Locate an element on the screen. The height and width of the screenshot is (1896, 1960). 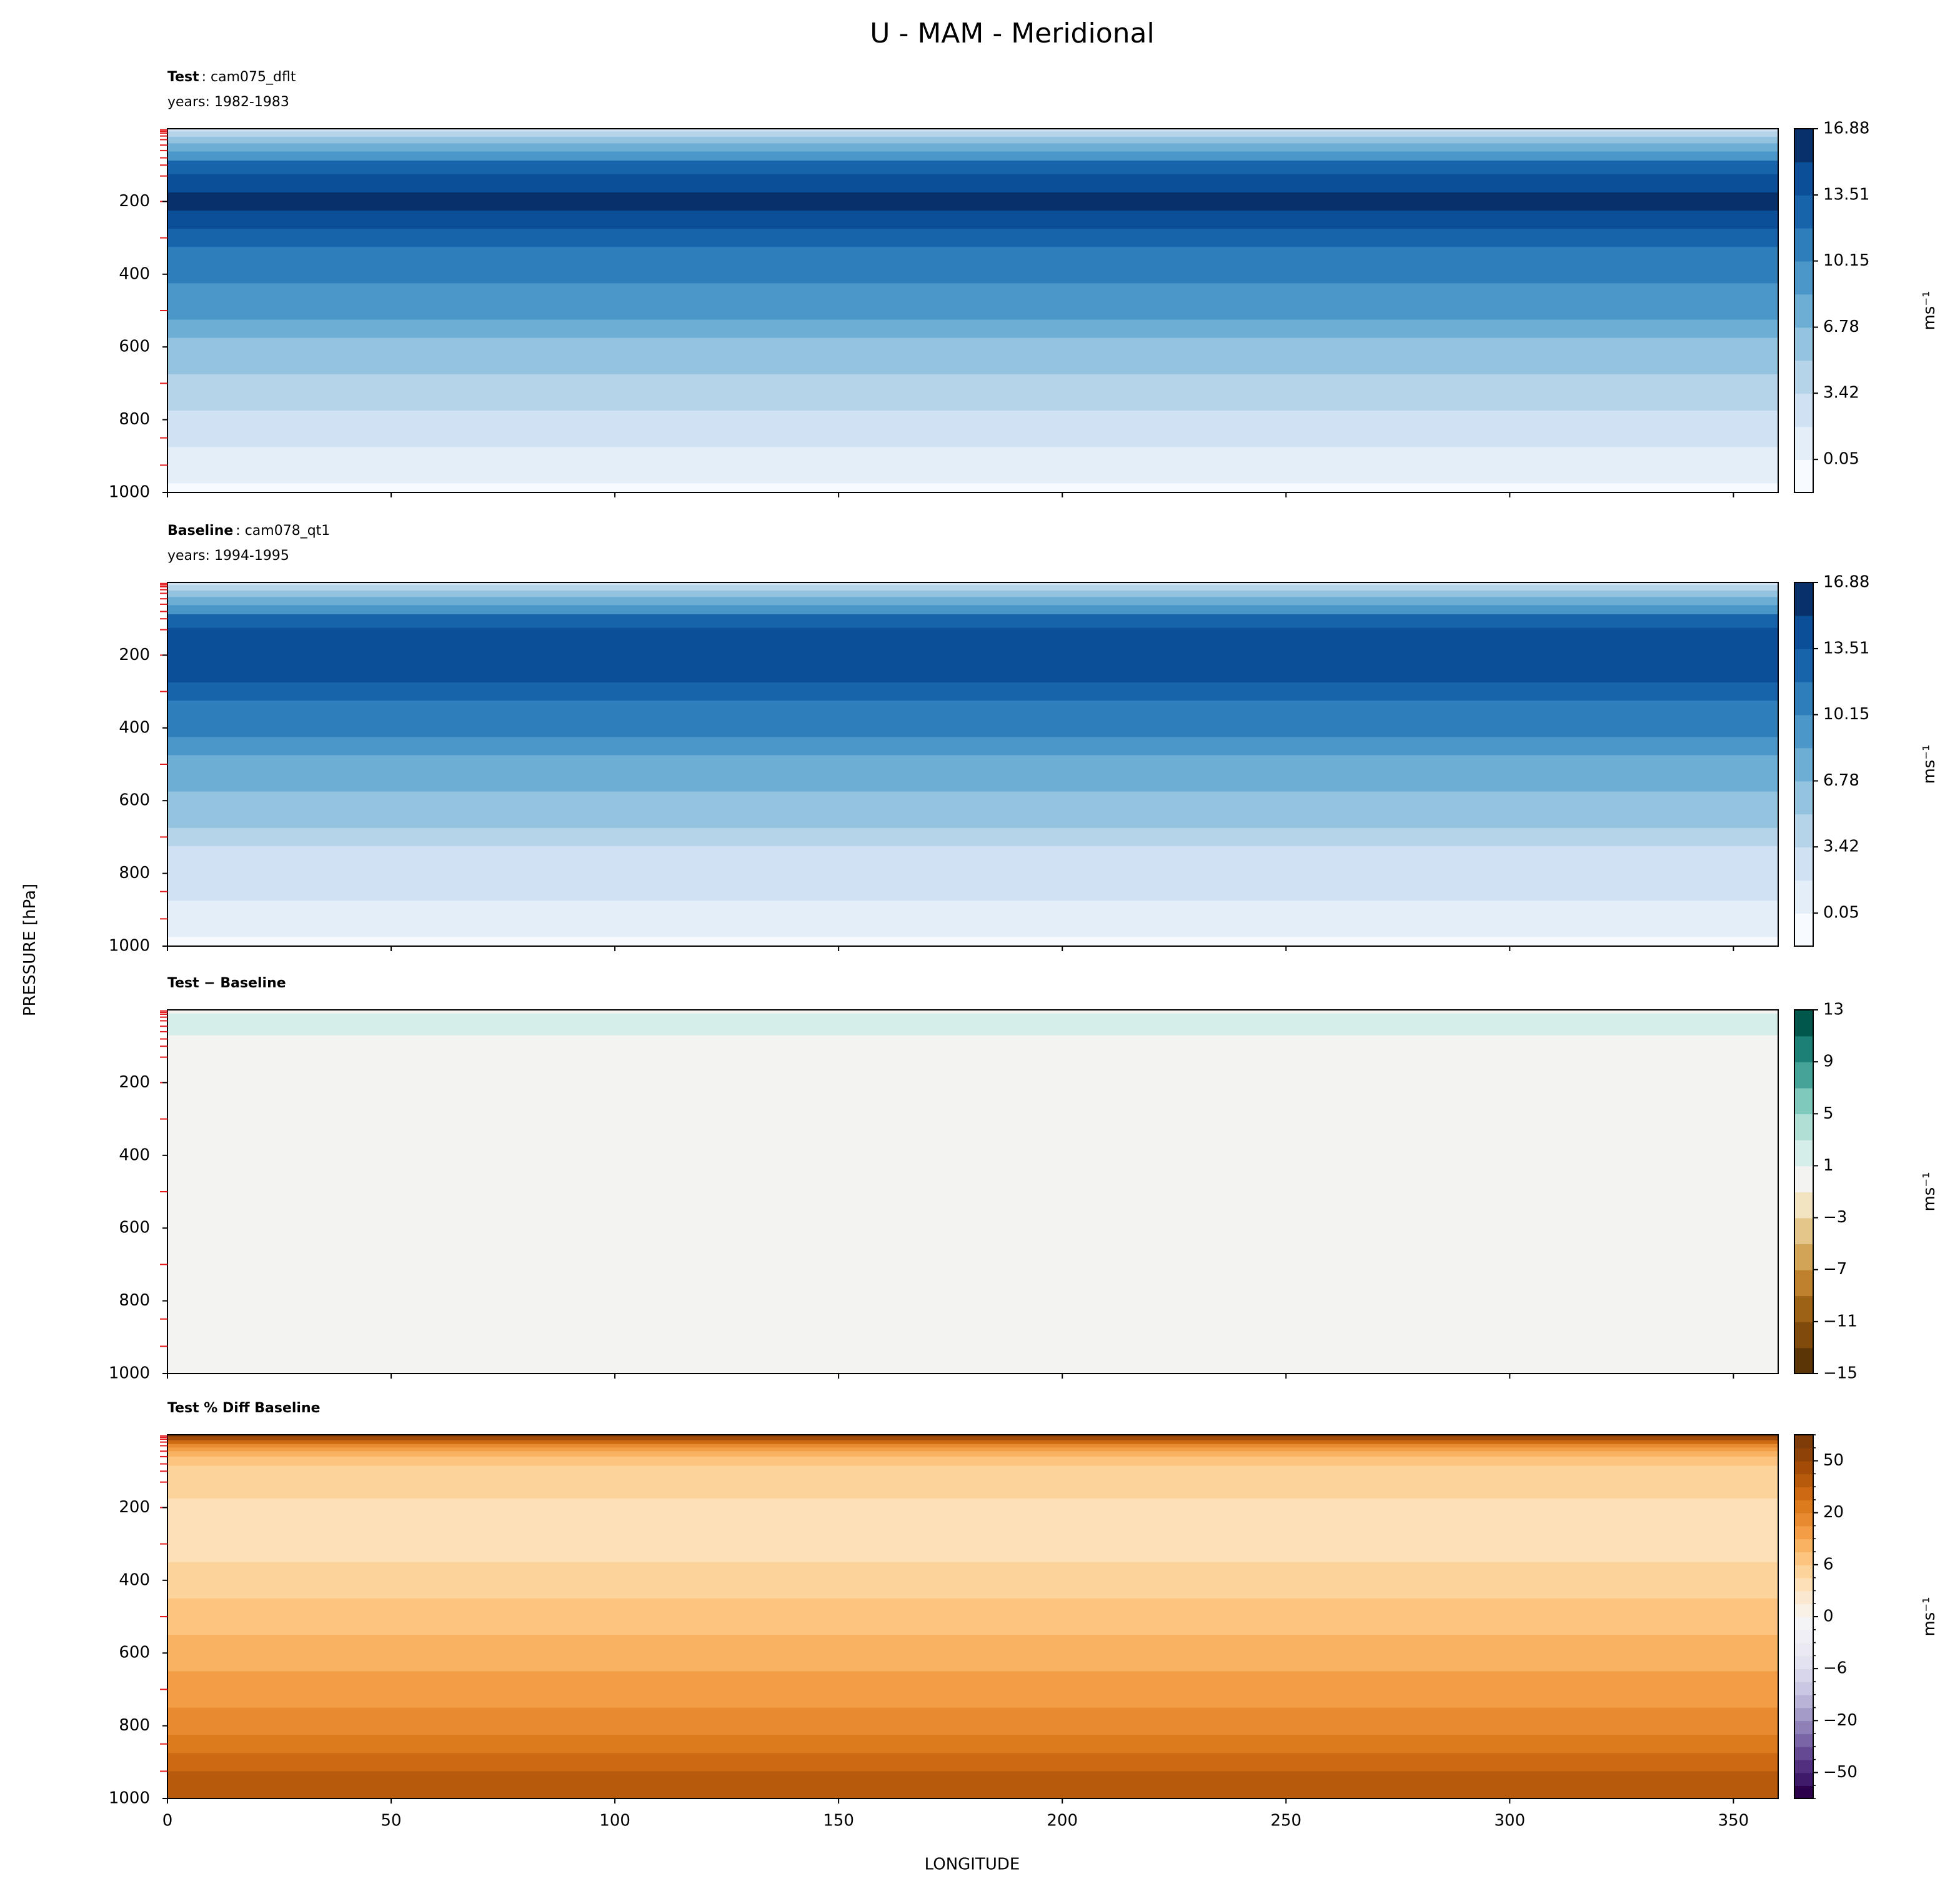
panel-title: Test: cam075_dflt is located at coordinates (231, 77).